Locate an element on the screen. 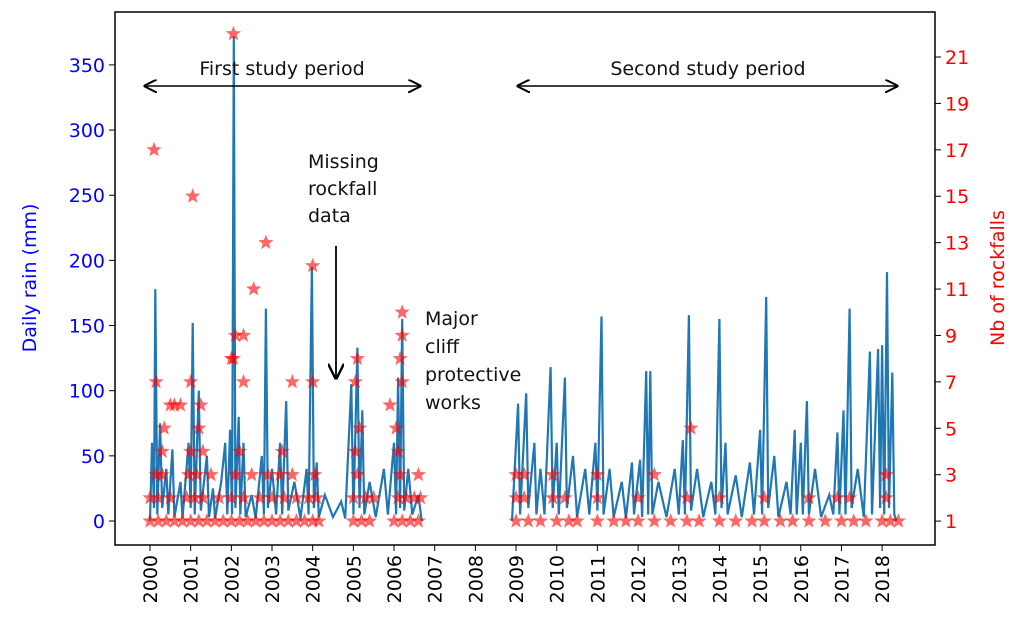 The image size is (1027, 623). y2-tick-label: 13 is located at coordinates (957, 244).